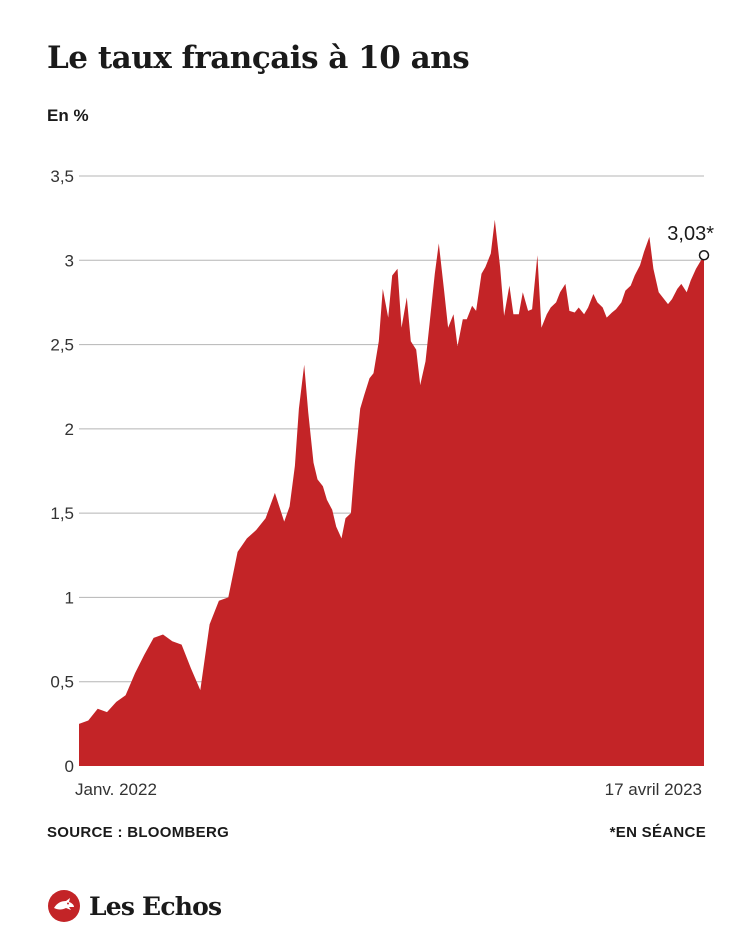  I want to click on x-tick-label-end: 17 avril 2023, so click(653, 789).